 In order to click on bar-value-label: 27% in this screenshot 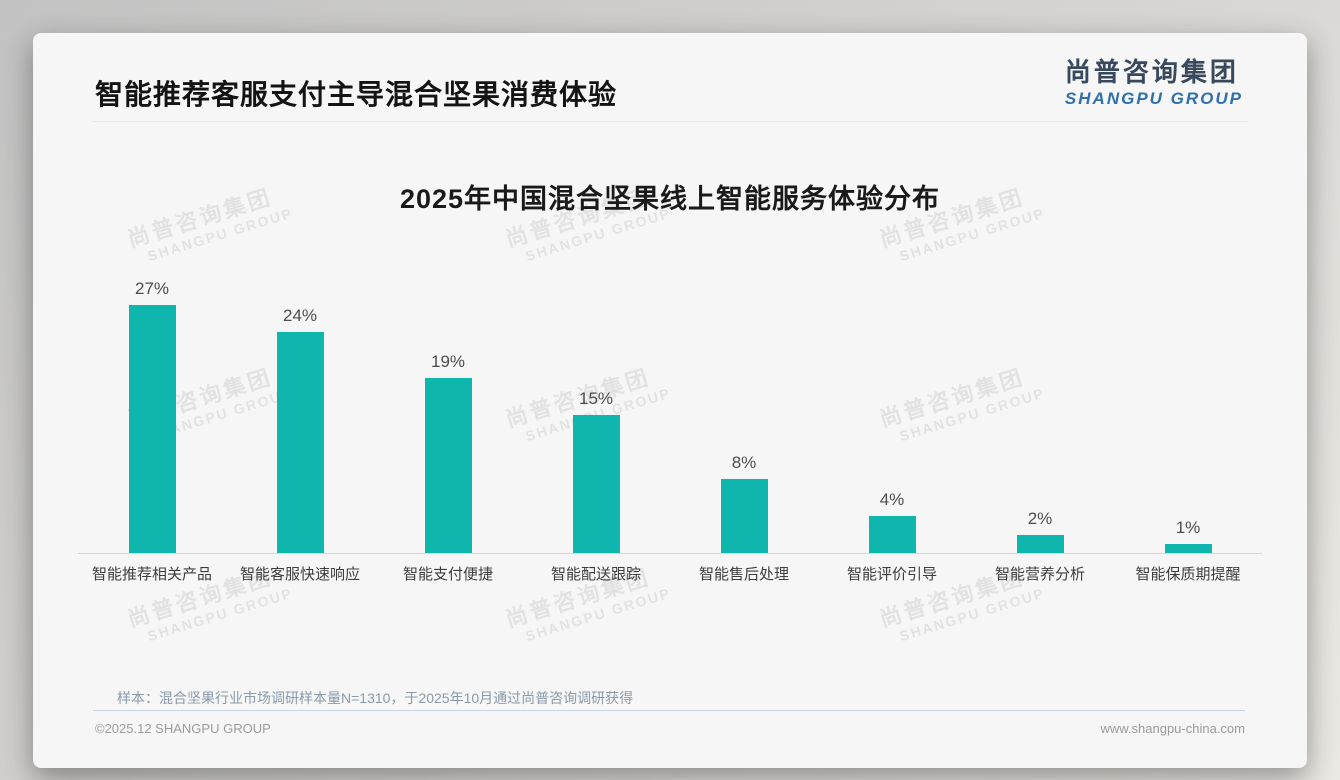, I will do `click(152, 288)`.